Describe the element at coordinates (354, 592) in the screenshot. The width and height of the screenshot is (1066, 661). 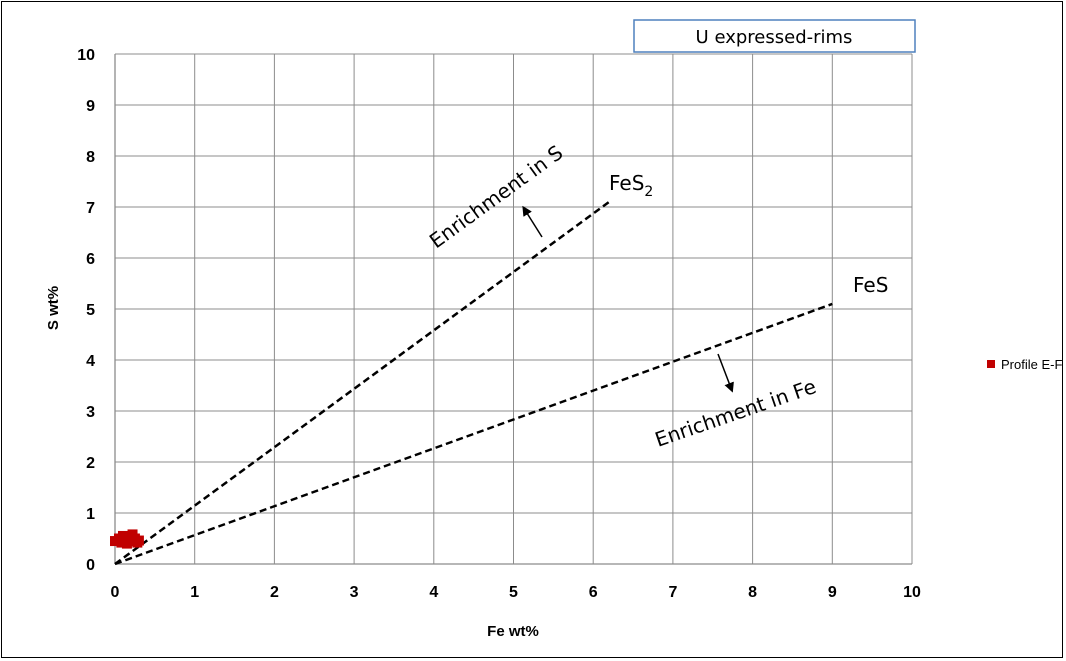
I see `x-tick-label: 3` at that location.